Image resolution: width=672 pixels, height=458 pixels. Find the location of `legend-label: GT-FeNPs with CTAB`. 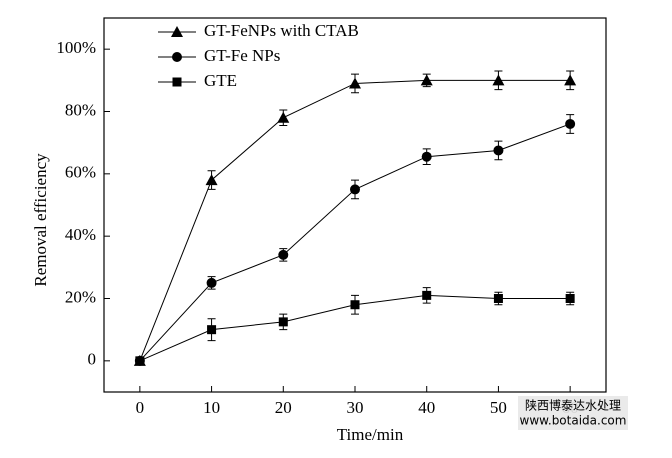

legend-label: GT-FeNPs with CTAB is located at coordinates (281, 30).